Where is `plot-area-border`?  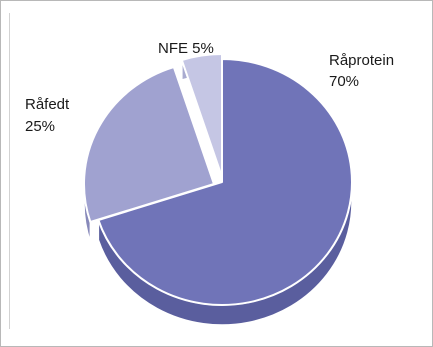
plot-area-border is located at coordinates (9, 171).